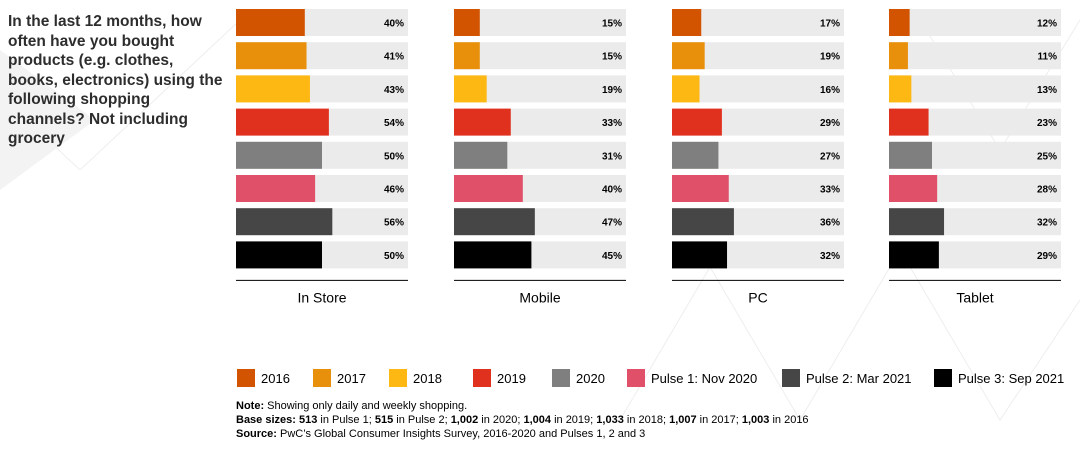 Image resolution: width=1080 pixels, height=475 pixels. I want to click on legend-item: Pulse 3: Sep 2021, so click(999, 378).